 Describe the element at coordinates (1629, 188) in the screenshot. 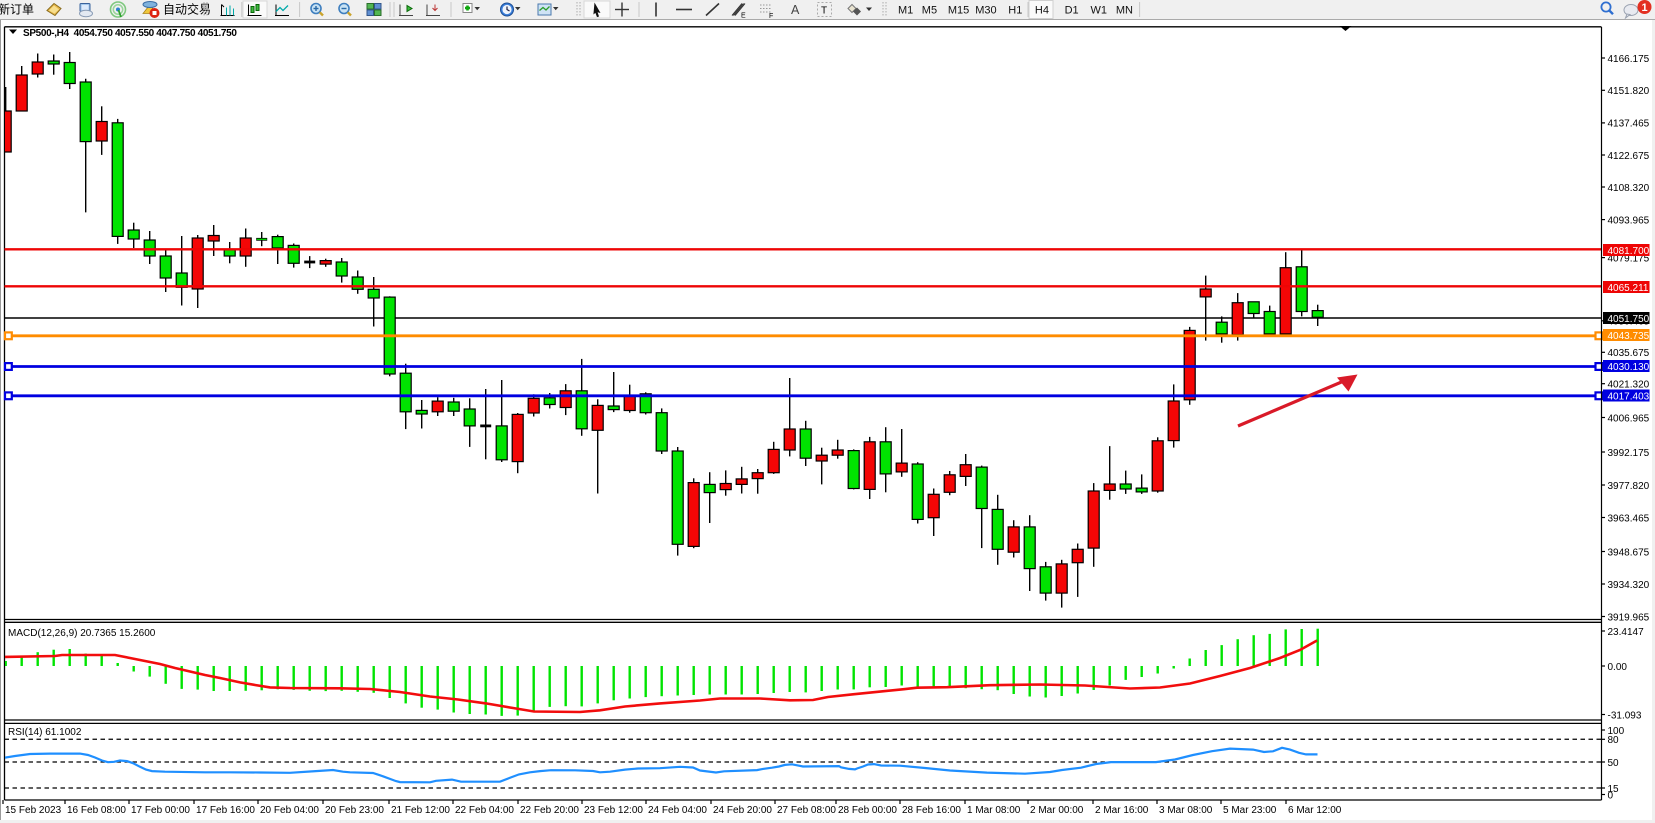

I see `svg-text: 4108.320` at that location.